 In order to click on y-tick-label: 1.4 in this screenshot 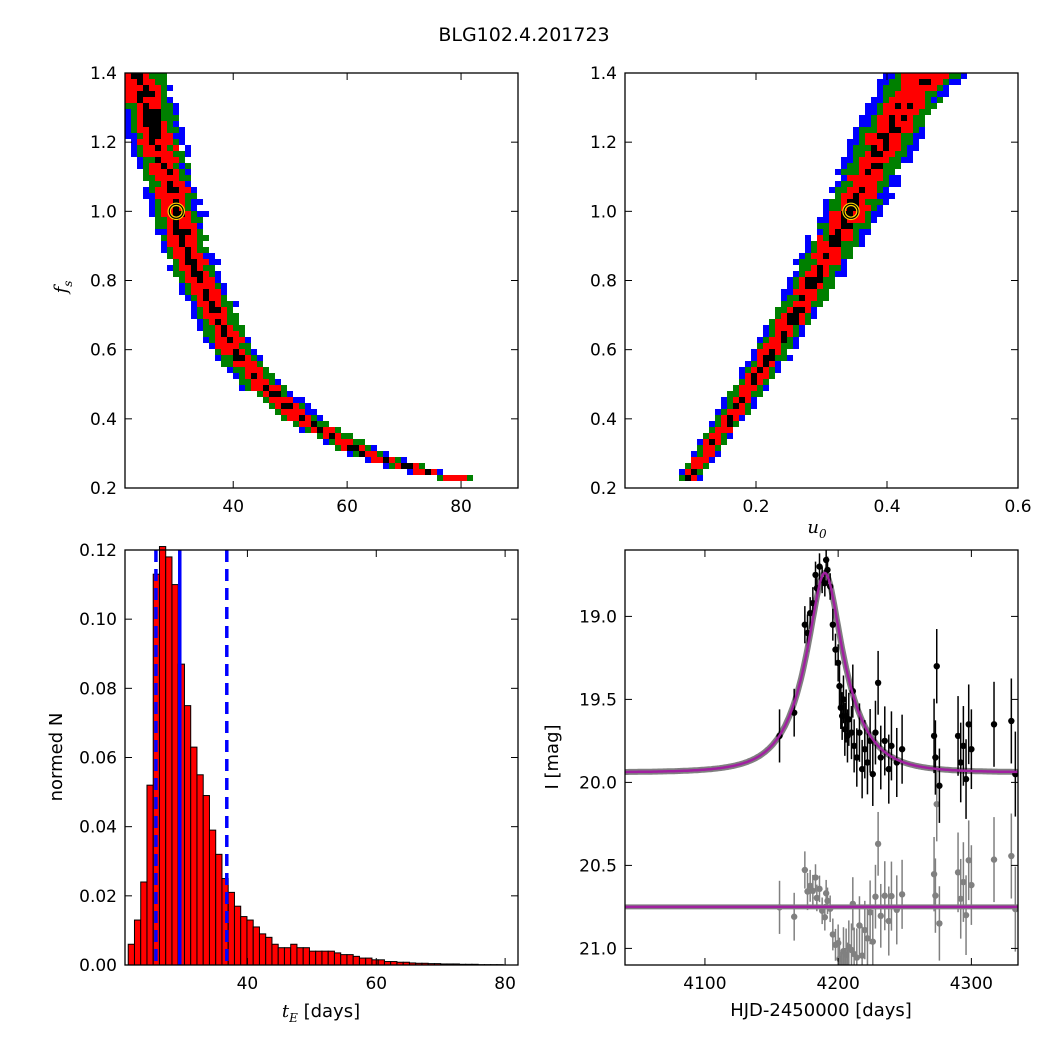, I will do `click(603, 74)`.